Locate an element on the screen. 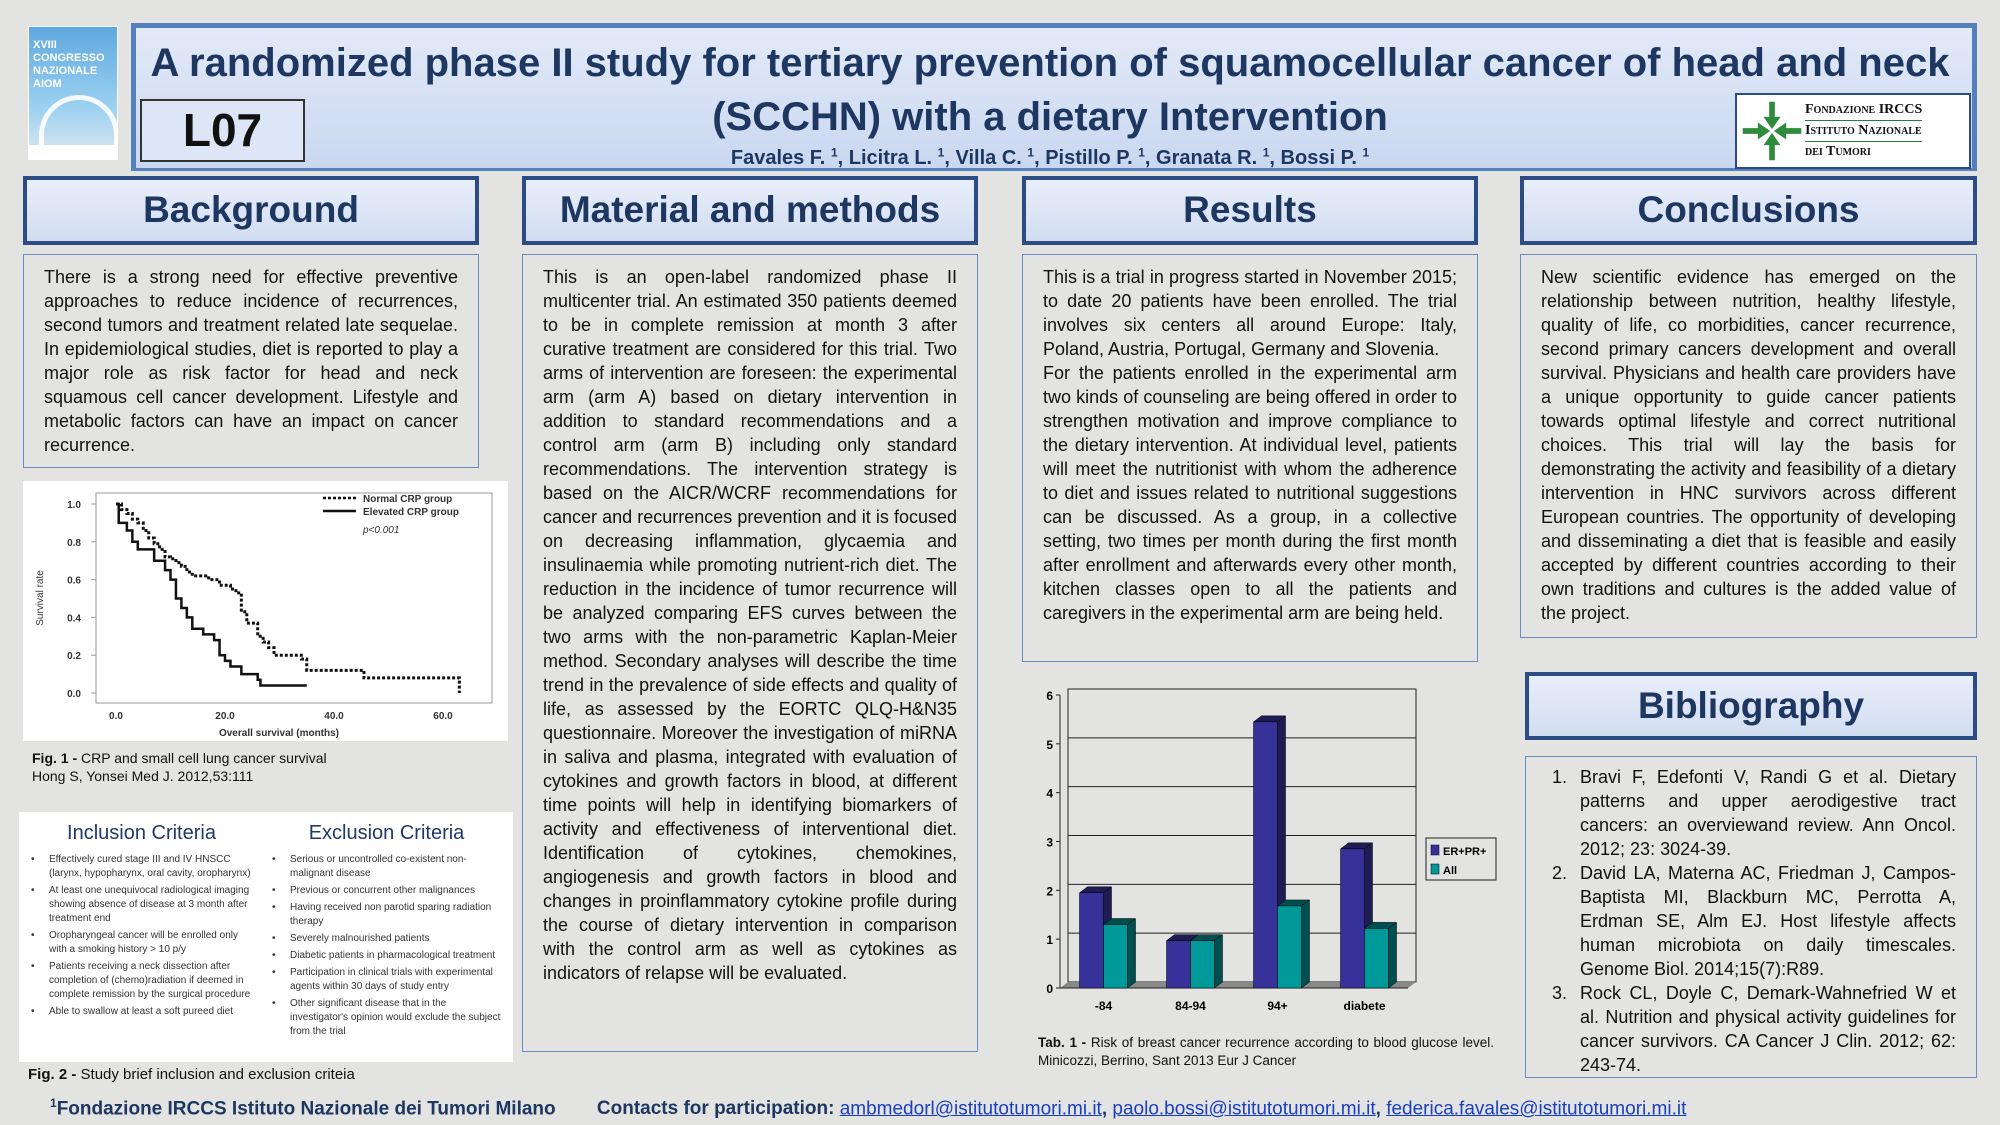  x-tick-label: 84-94 is located at coordinates (1190, 1006).